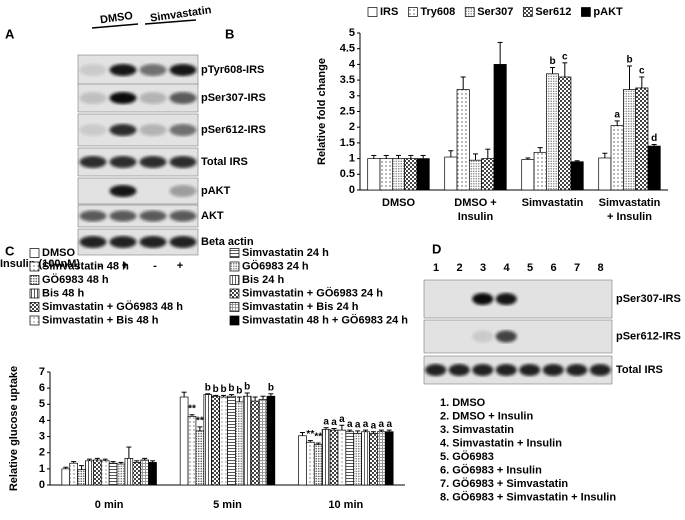 The height and width of the screenshot is (520, 685). Describe the element at coordinates (63, 293) in the screenshot. I see `legend-label: Bis 48 h` at that location.